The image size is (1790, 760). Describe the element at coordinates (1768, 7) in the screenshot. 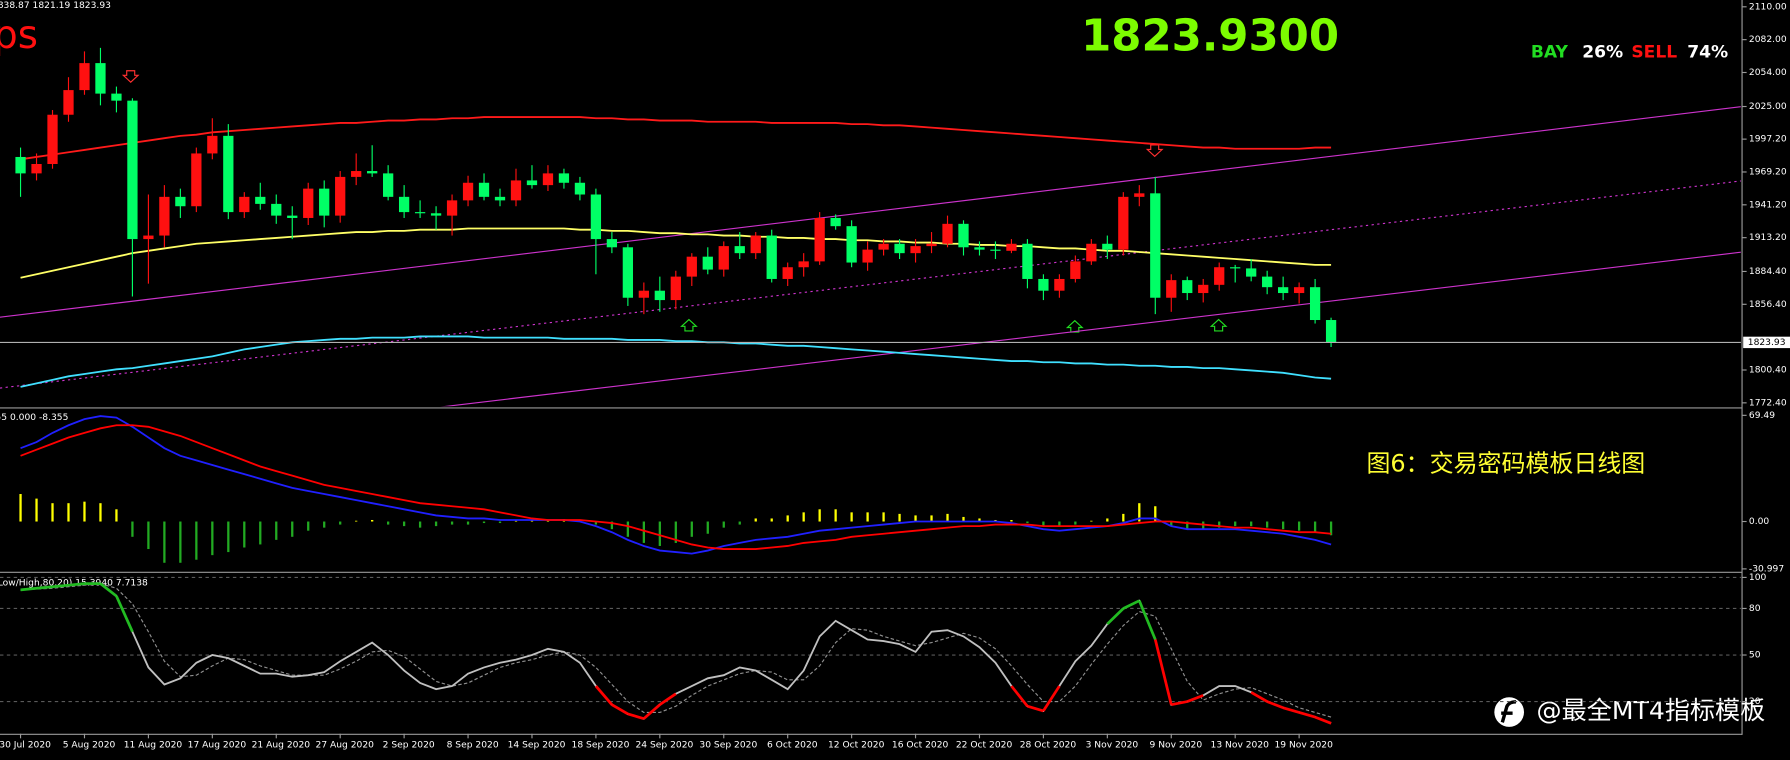

I see `y-tick-label: 2110.00` at that location.